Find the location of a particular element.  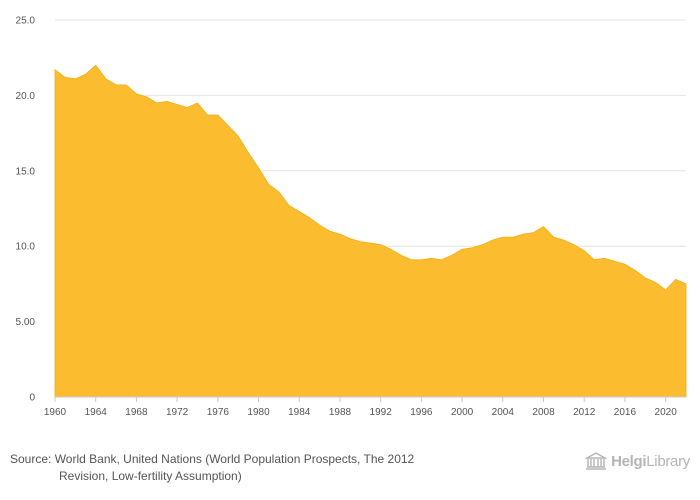

x-tick-label: 1980 is located at coordinates (258, 412).